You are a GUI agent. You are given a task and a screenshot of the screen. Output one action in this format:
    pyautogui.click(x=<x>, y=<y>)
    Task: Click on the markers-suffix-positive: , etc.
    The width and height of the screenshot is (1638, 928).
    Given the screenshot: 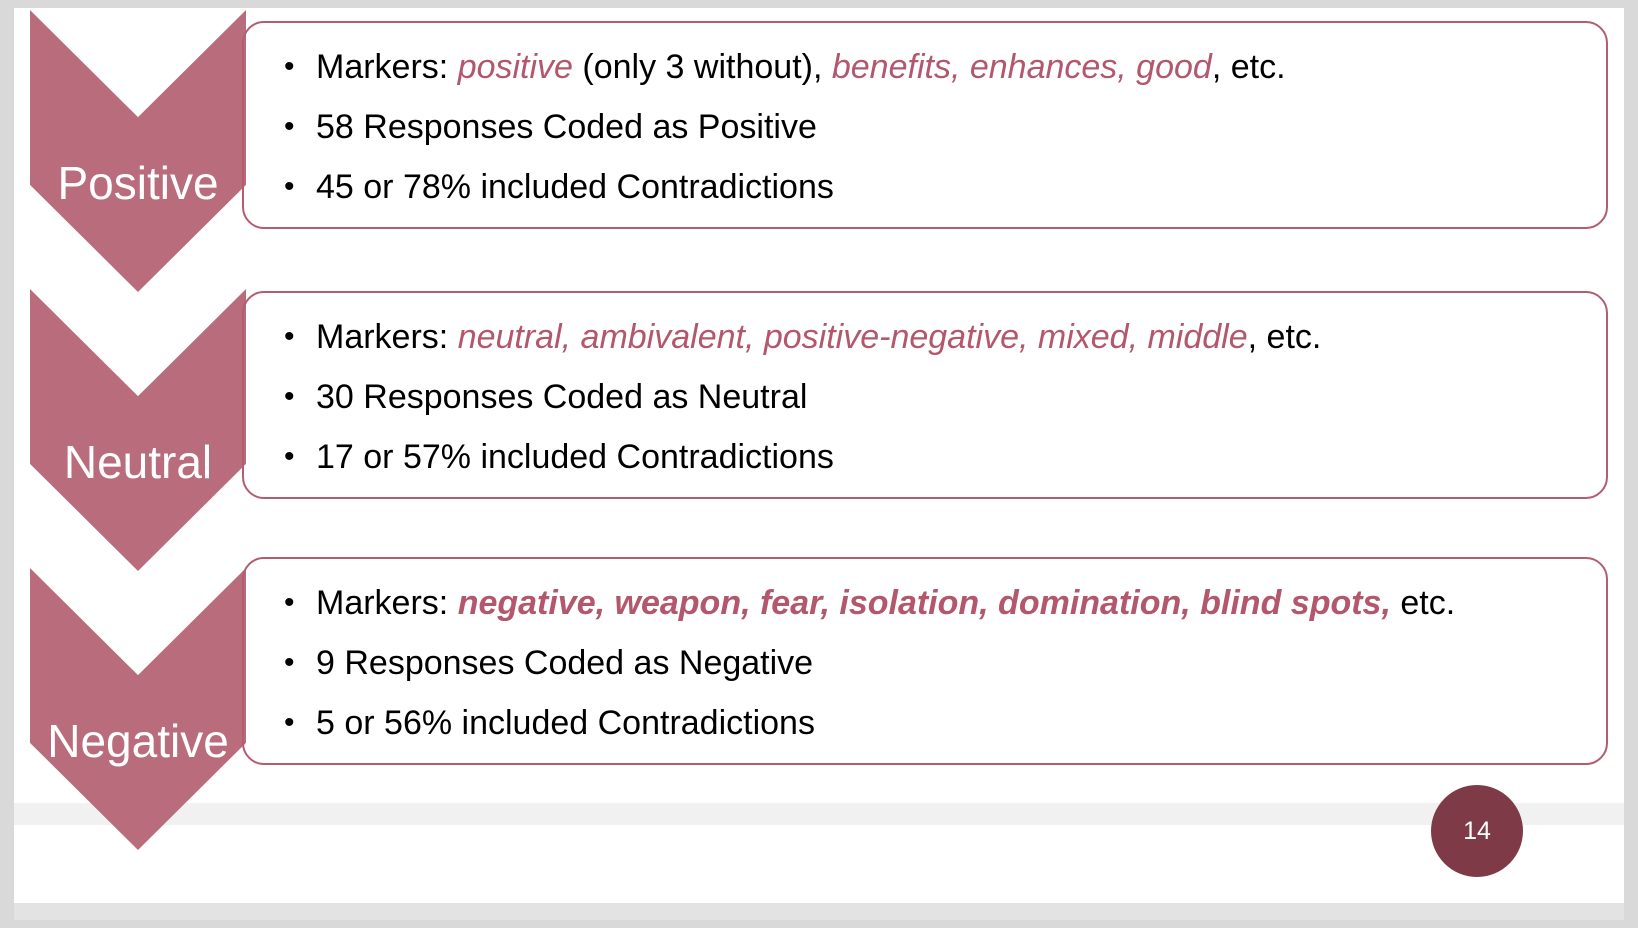 What is the action you would take?
    pyautogui.click(x=1248, y=67)
    